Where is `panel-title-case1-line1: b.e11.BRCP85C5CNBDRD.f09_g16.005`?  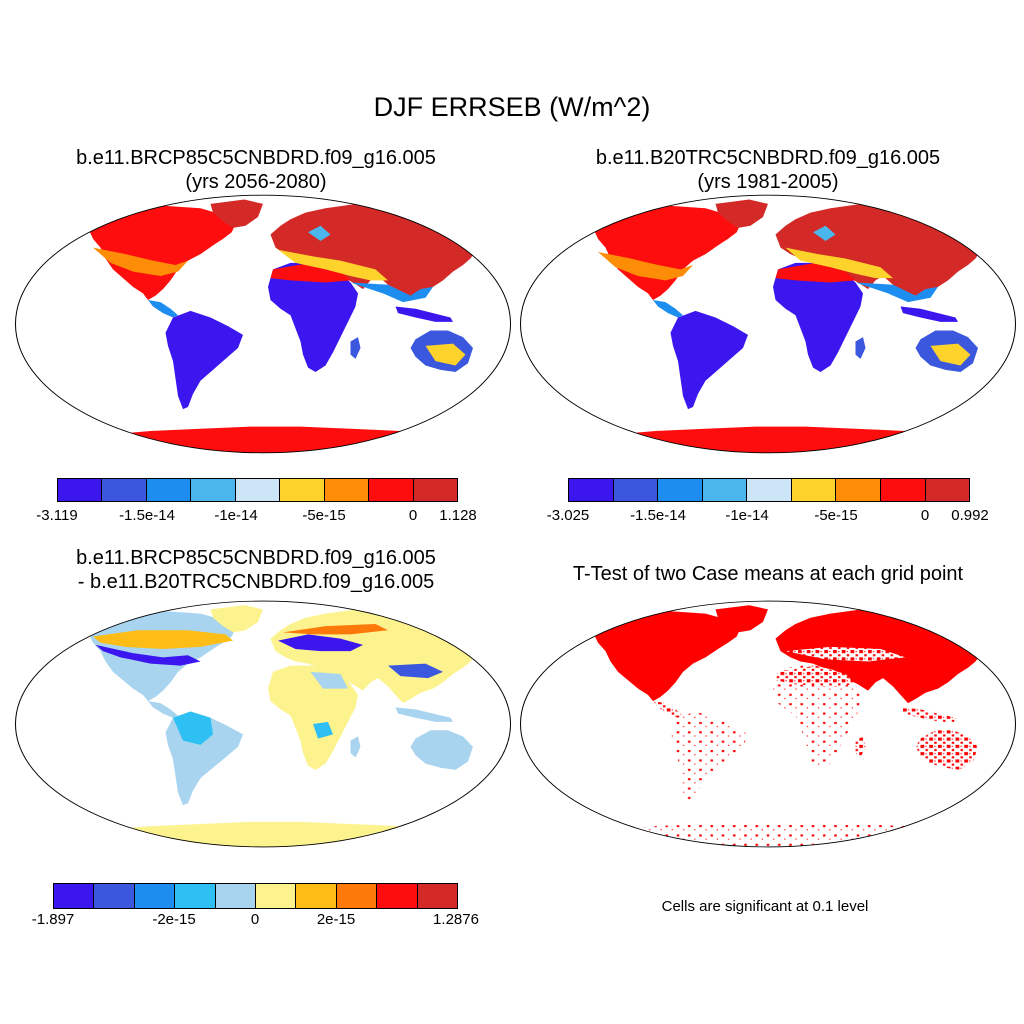 panel-title-case1-line1: b.e11.BRCP85C5CNBDRD.f09_g16.005 is located at coordinates (256, 158).